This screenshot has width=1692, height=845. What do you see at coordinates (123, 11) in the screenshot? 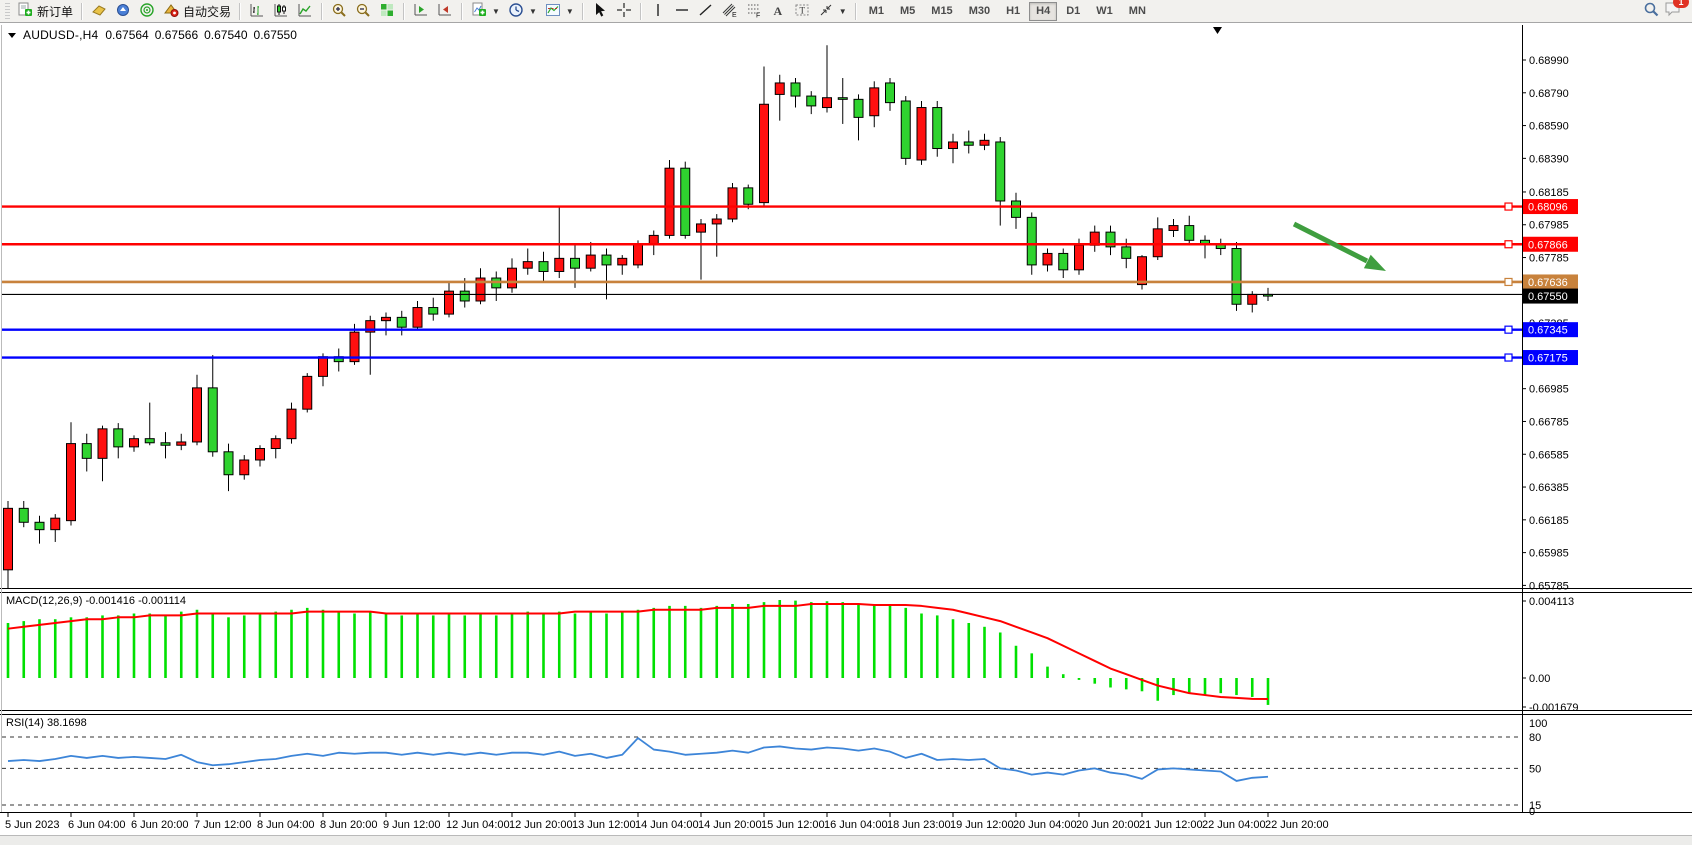
I see `market-watch-button` at bounding box center [123, 11].